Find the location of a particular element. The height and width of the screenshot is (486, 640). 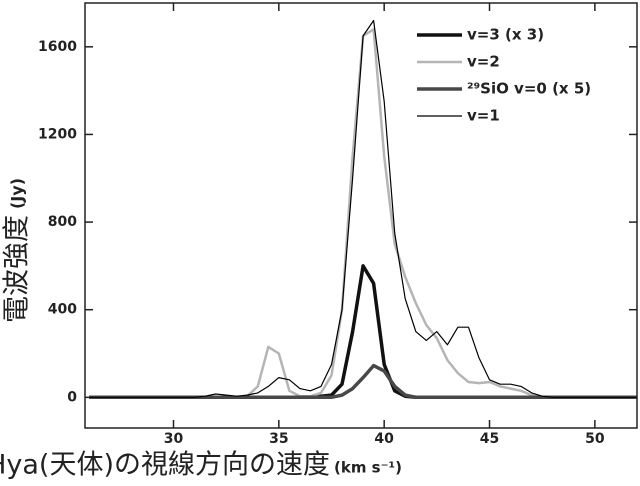

y-axis-unit: (Jy) is located at coordinates (17, 193).